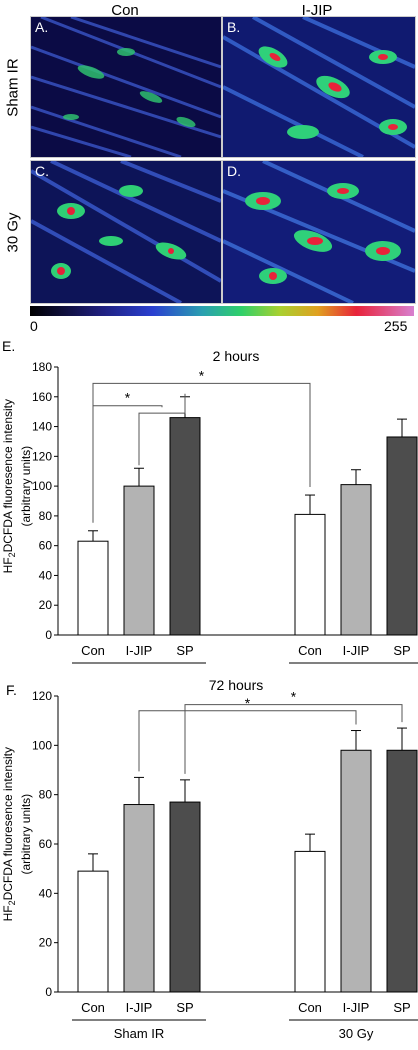 The width and height of the screenshot is (418, 1050). Describe the element at coordinates (46, 605) in the screenshot. I see `chart-e-ytick-label: 20` at that location.